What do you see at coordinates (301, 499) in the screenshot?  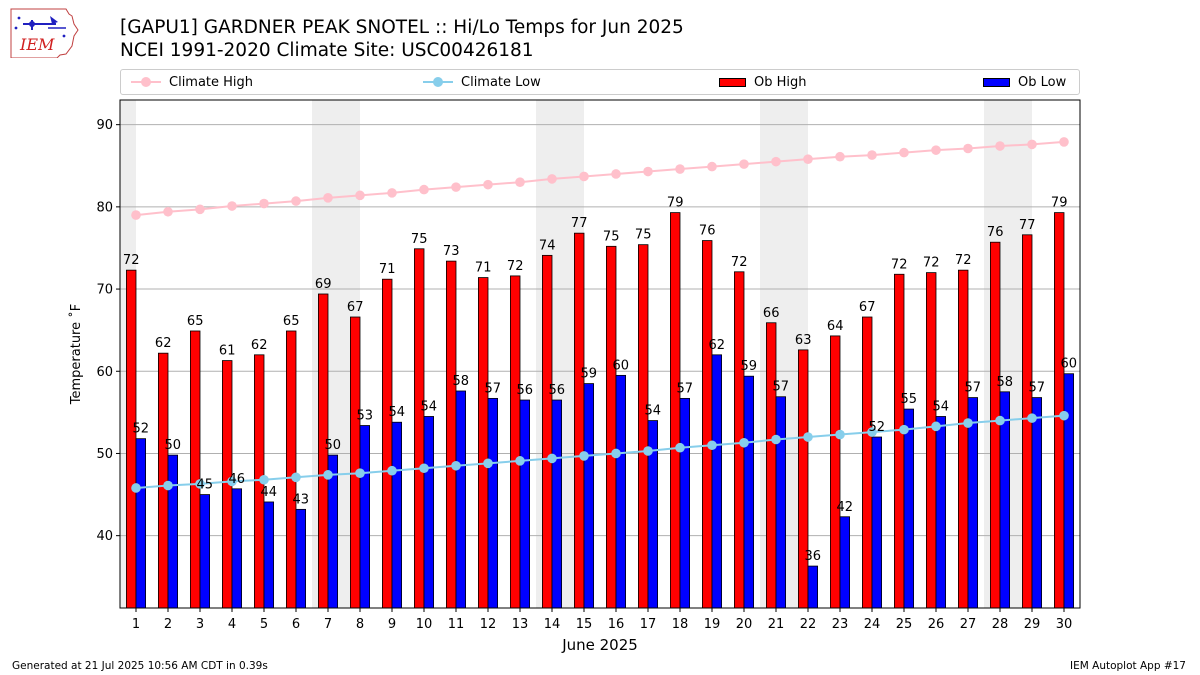 I see `ob-low-value-label: 43` at bounding box center [301, 499].